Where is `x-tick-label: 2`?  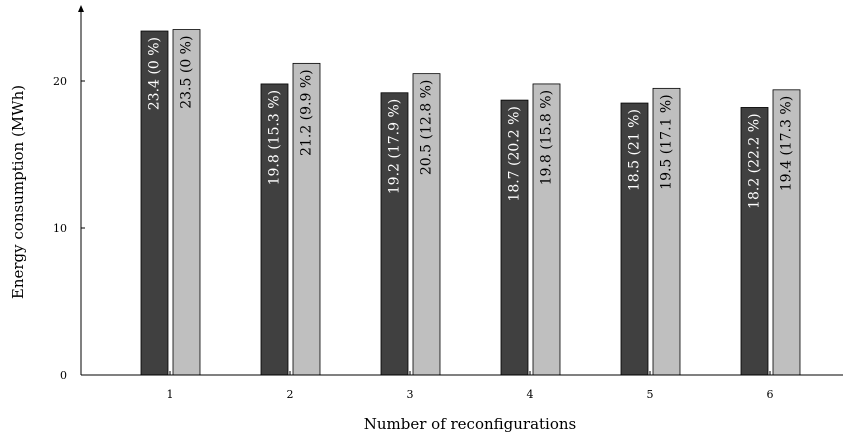 x-tick-label: 2 is located at coordinates (290, 394).